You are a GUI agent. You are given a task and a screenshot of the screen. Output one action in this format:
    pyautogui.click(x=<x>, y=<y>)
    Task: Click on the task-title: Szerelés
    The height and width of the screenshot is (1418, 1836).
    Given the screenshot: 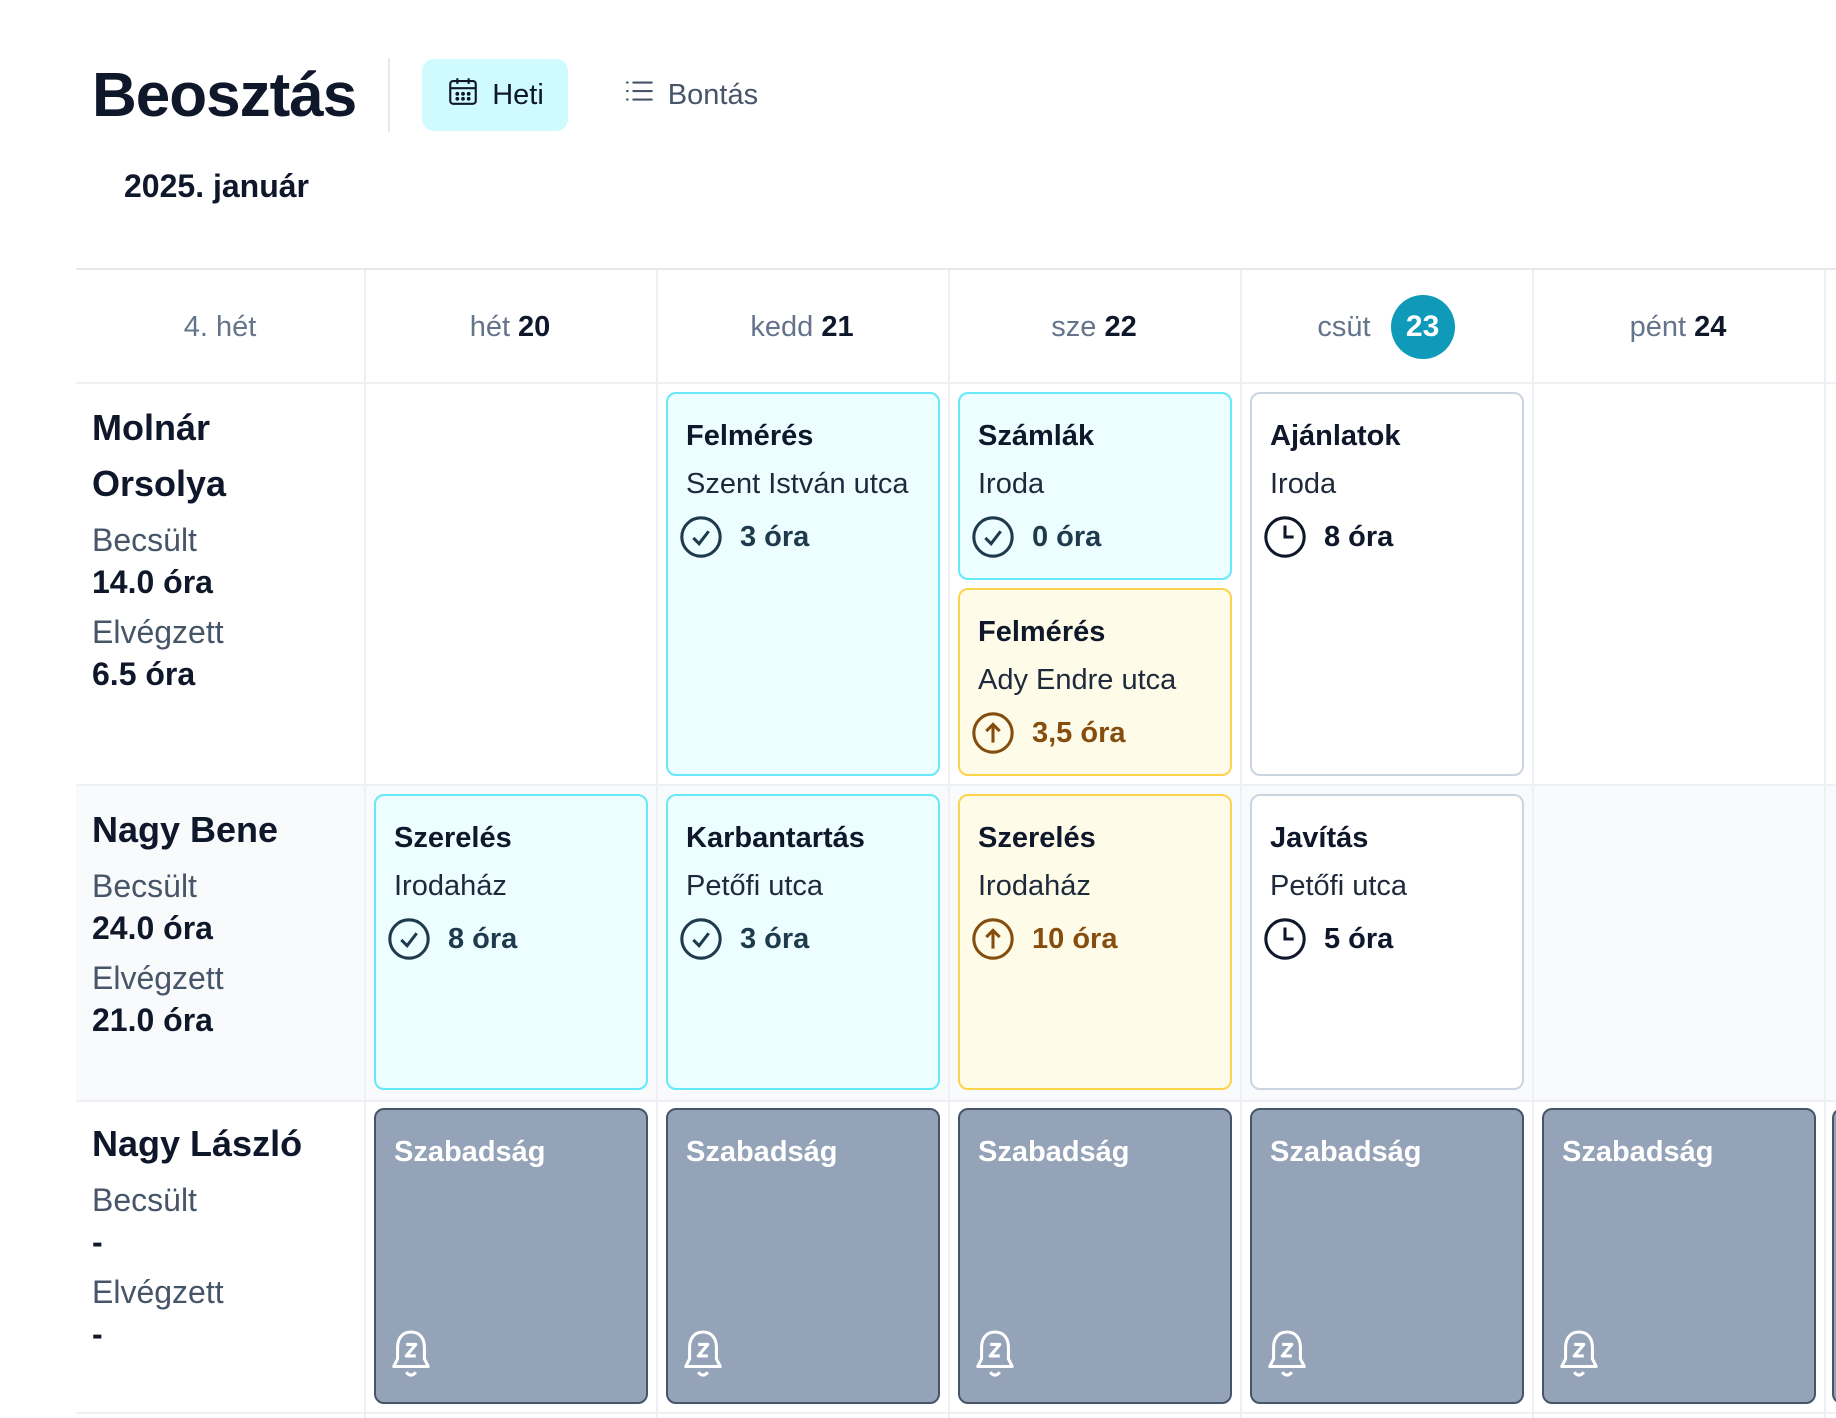 What is the action you would take?
    pyautogui.click(x=453, y=838)
    